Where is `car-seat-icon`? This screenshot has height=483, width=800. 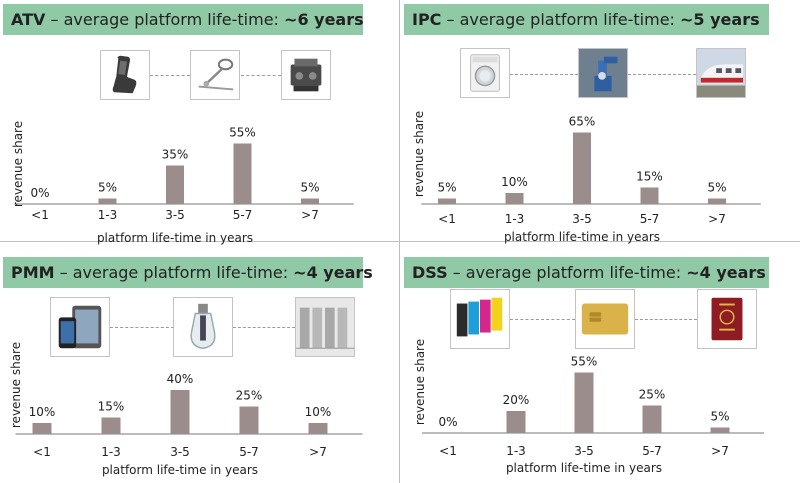
car-seat-icon is located at coordinates (125, 75).